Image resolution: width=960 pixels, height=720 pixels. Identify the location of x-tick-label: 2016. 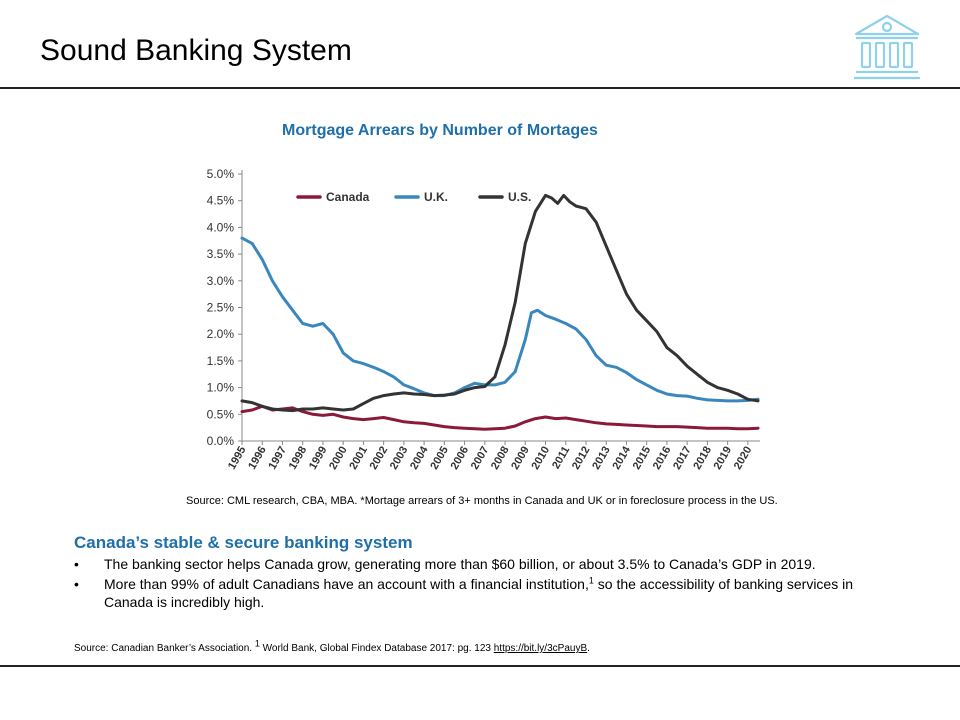
(662, 458).